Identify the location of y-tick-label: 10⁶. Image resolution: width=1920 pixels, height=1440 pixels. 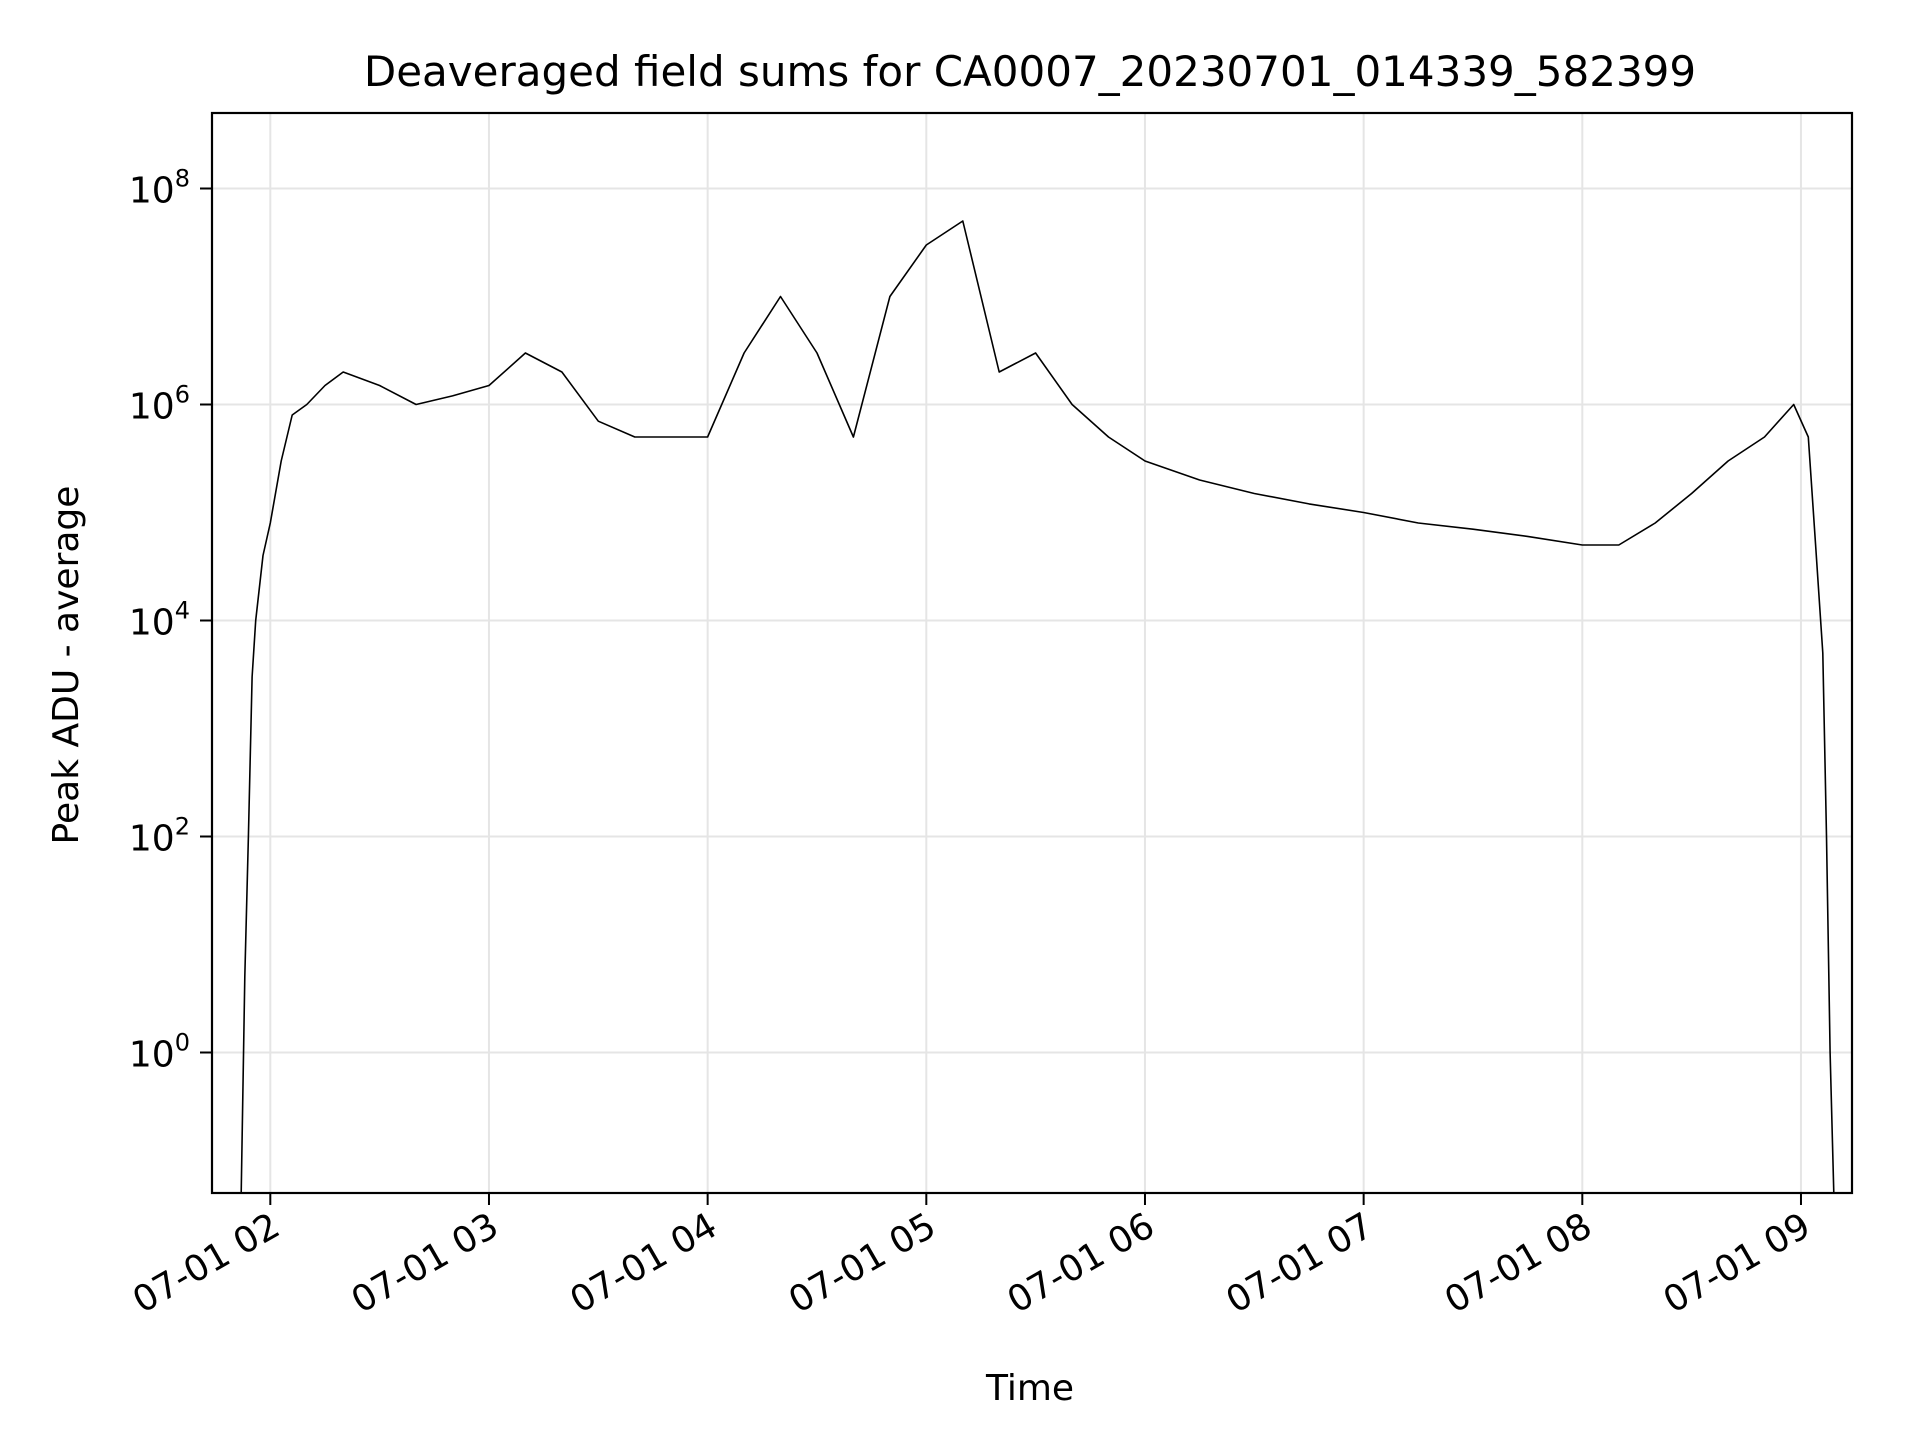
(159, 403).